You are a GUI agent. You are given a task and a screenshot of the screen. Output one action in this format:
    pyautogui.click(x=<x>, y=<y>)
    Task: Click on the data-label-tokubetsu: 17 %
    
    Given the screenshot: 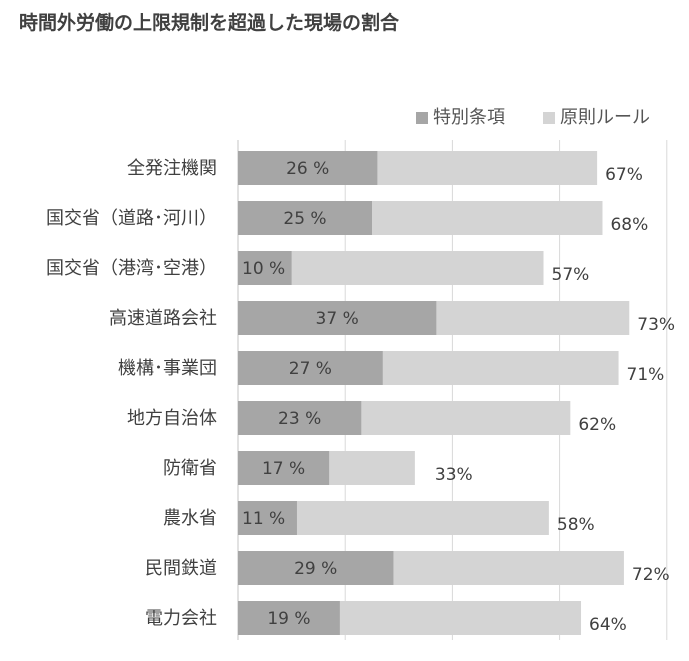 What is the action you would take?
    pyautogui.click(x=283, y=469)
    